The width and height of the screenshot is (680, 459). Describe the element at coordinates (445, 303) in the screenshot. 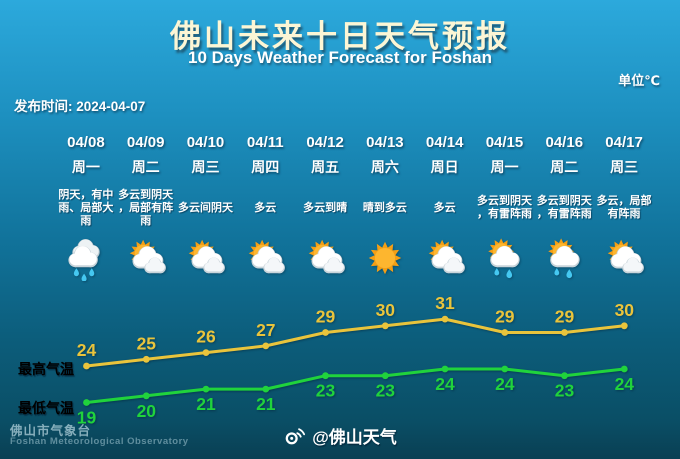

I see `svg-text: 31` at that location.